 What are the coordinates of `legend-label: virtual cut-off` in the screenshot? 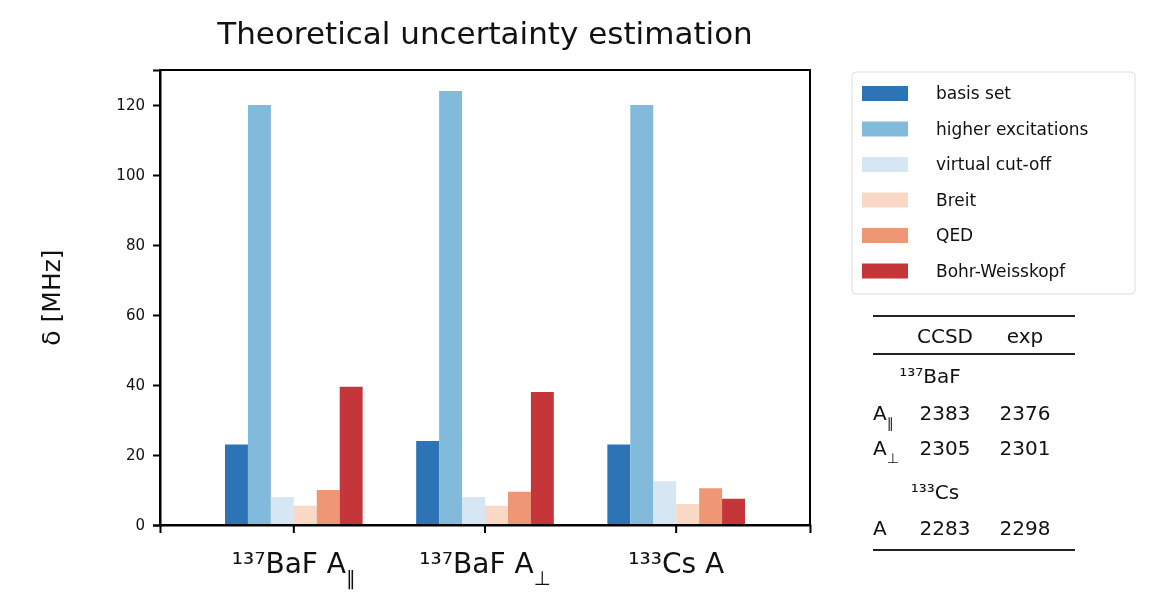 It's located at (994, 164).